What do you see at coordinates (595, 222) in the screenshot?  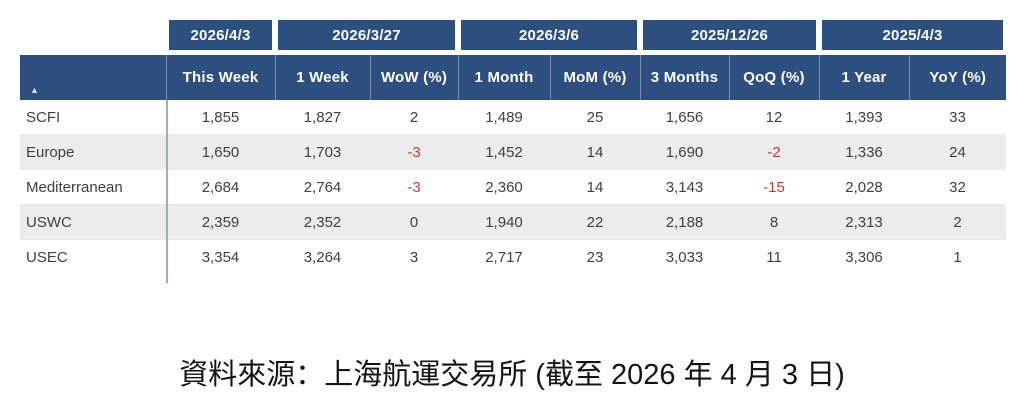 I see `table-cell: 22` at bounding box center [595, 222].